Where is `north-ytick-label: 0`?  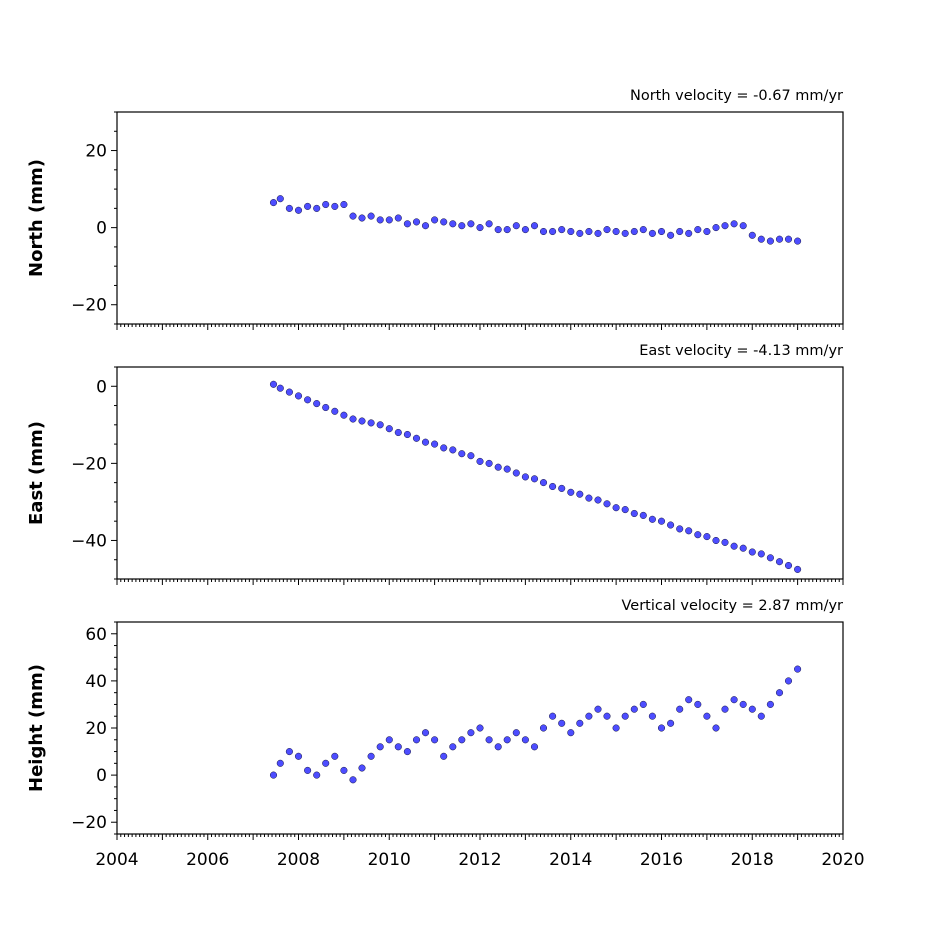
north-ytick-label: 0 is located at coordinates (101, 229).